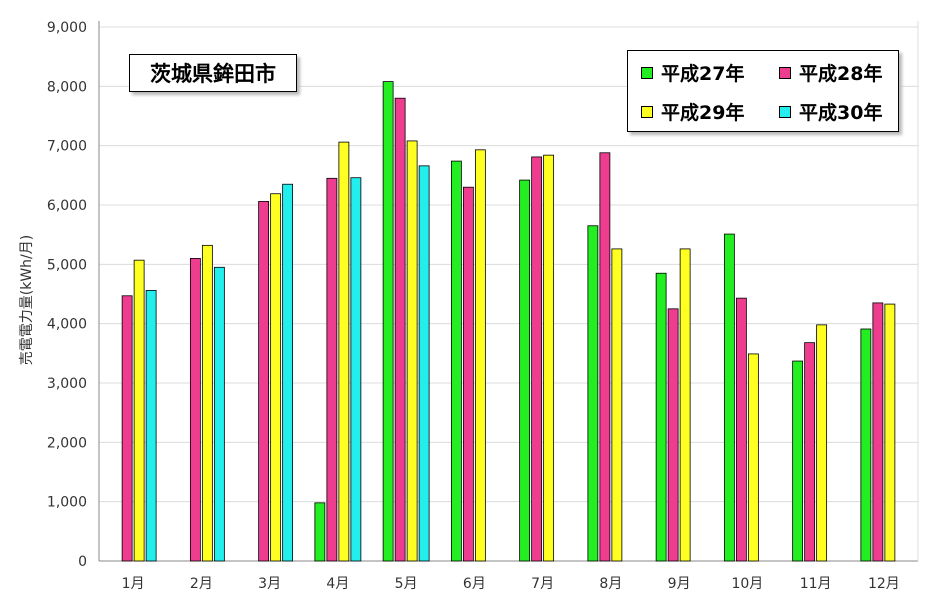  What do you see at coordinates (133, 584) in the screenshot?
I see `x-tick-label: 1月` at bounding box center [133, 584].